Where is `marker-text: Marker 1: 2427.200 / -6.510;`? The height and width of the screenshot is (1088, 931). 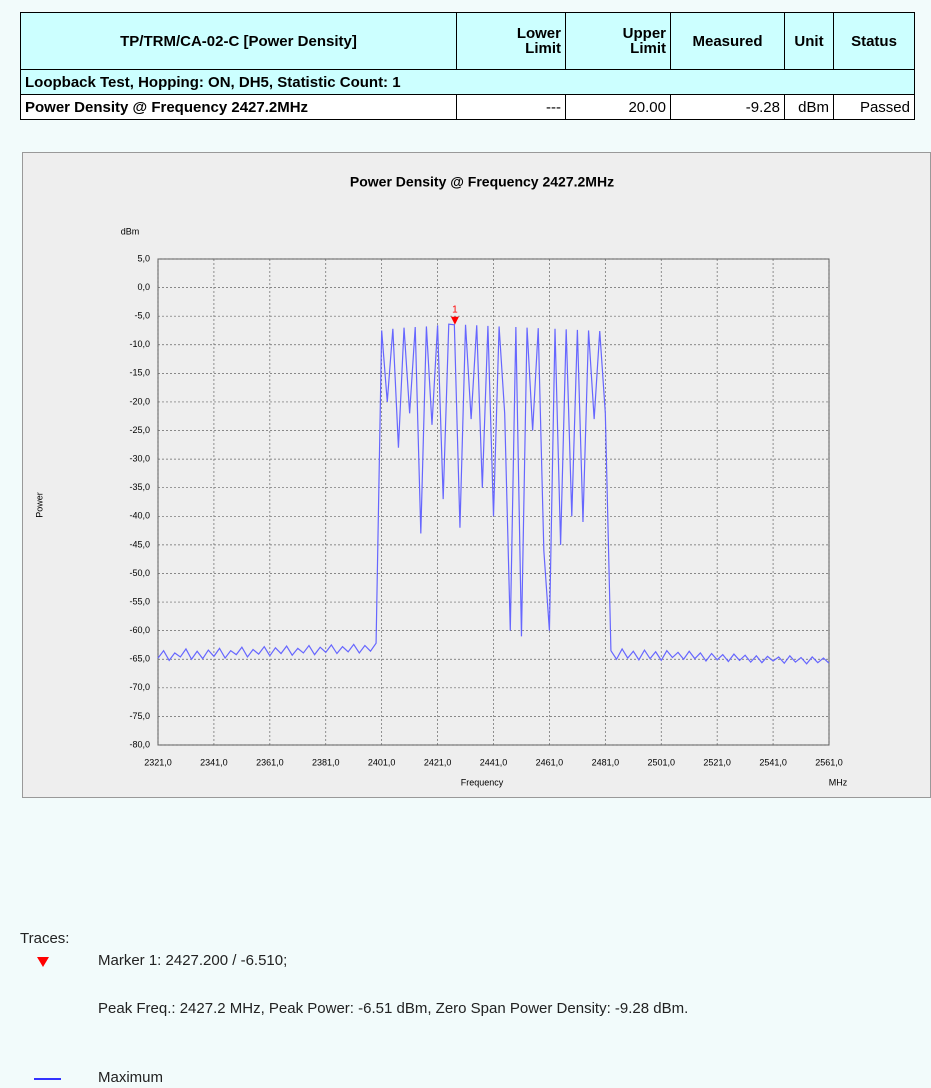 marker-text: Marker 1: 2427.200 / -6.510; is located at coordinates (193, 960).